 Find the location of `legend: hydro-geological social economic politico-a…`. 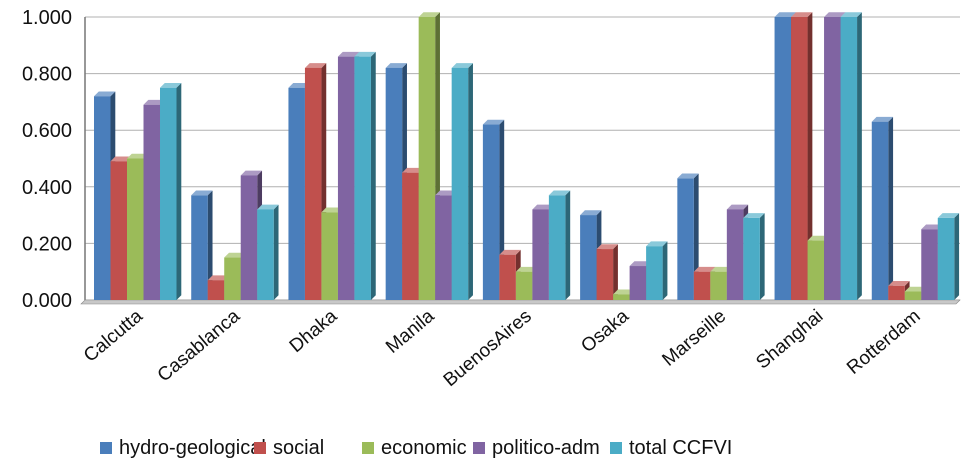

legend: hydro-geological social economic politico-a… is located at coordinates (416, 448).